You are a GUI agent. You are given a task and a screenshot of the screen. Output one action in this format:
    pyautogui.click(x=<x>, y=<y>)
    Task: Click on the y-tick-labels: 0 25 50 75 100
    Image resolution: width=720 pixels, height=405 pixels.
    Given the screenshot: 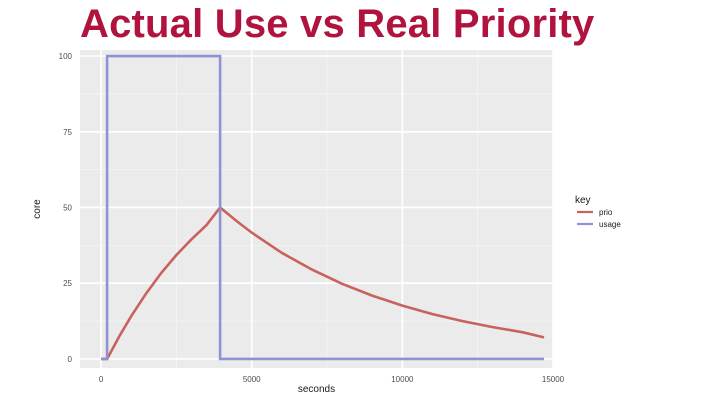 What is the action you would take?
    pyautogui.click(x=66, y=208)
    